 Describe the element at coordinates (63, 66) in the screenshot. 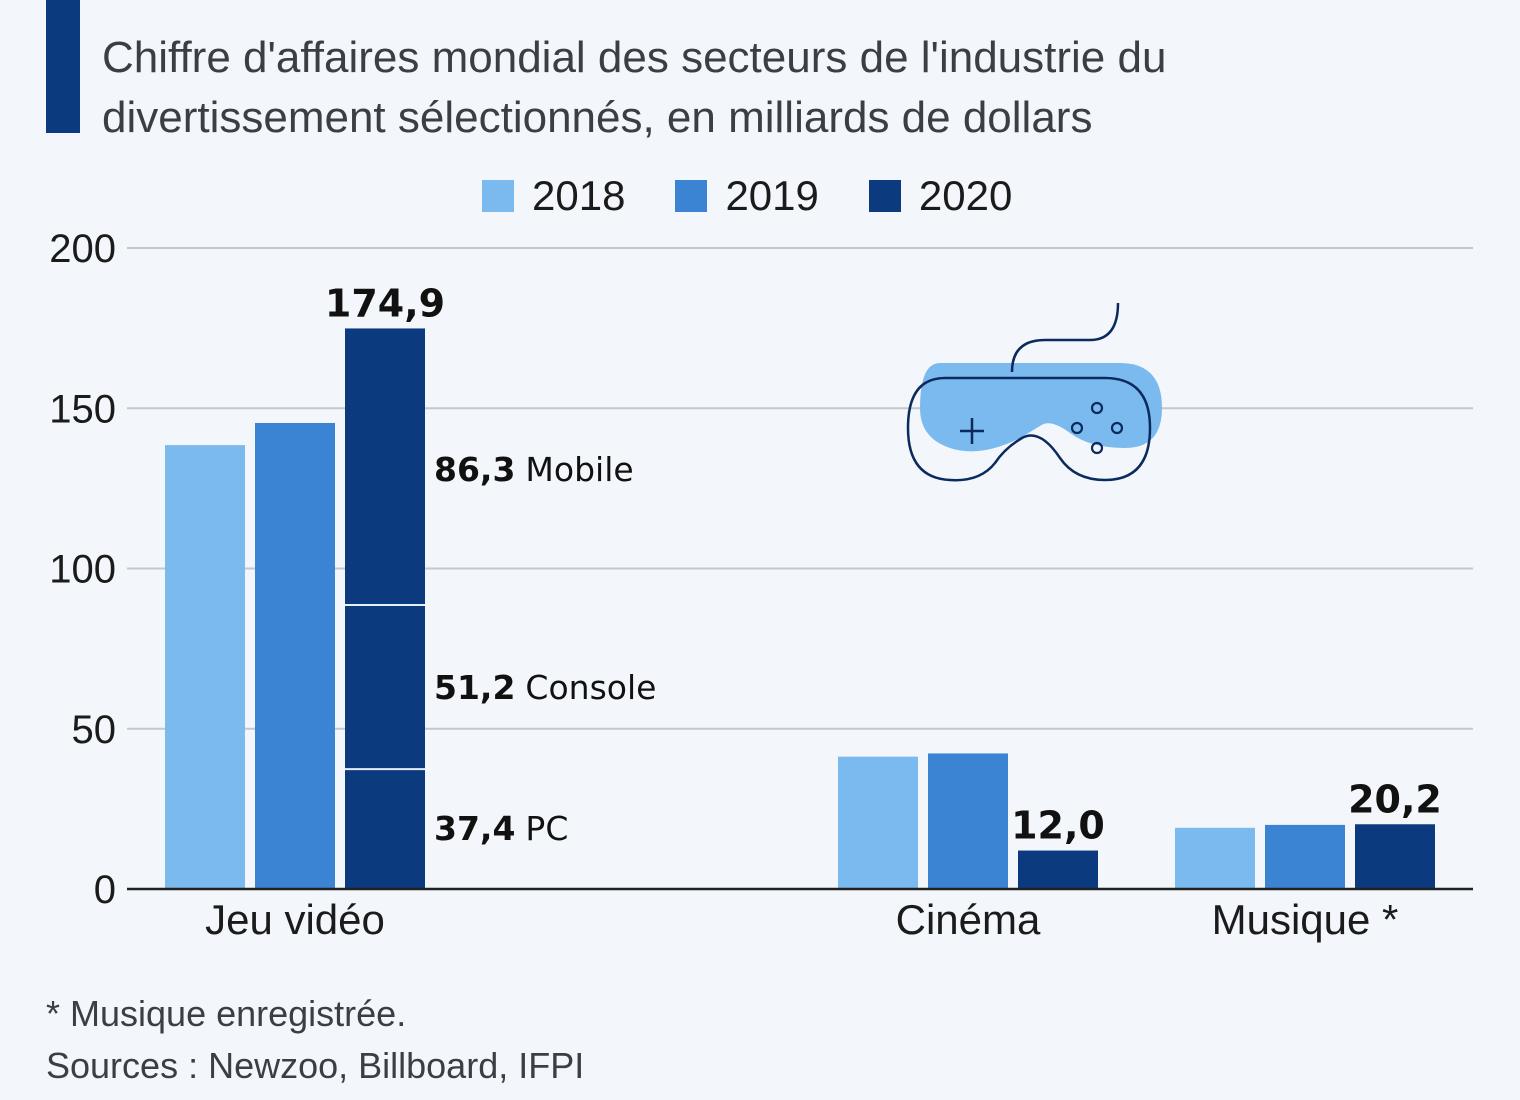

I see `title-accent-bar` at that location.